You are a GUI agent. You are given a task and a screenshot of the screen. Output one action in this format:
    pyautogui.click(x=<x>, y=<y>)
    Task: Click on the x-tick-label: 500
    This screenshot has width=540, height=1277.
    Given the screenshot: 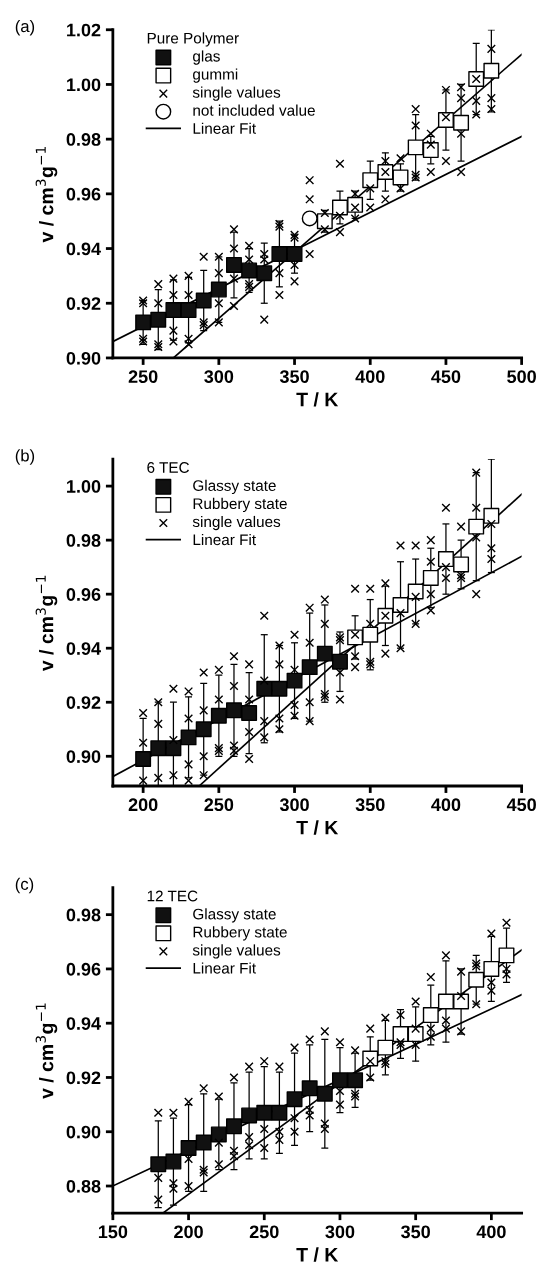 What is the action you would take?
    pyautogui.click(x=521, y=377)
    